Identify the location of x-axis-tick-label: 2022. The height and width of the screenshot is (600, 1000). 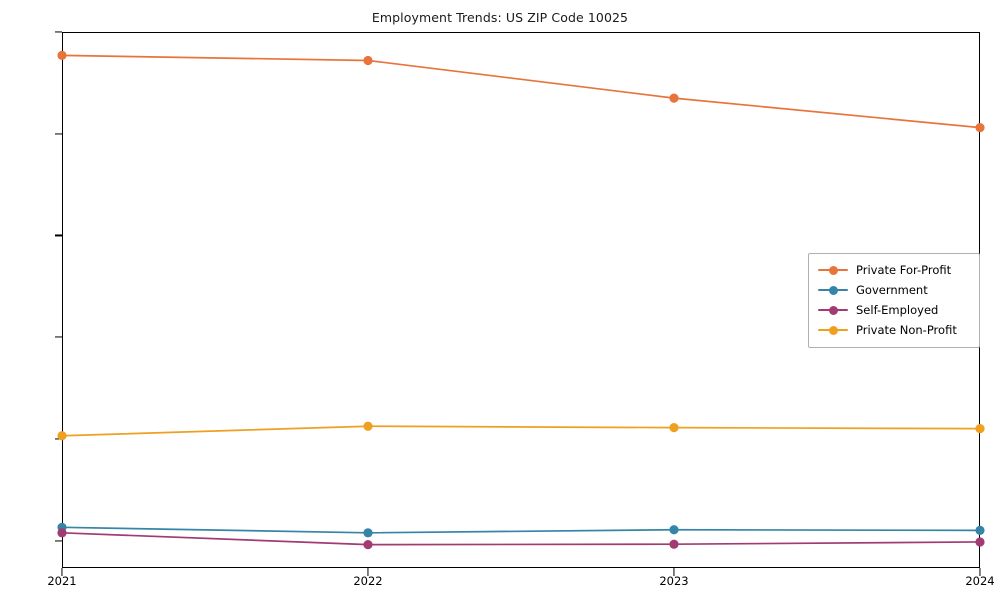
(368, 581).